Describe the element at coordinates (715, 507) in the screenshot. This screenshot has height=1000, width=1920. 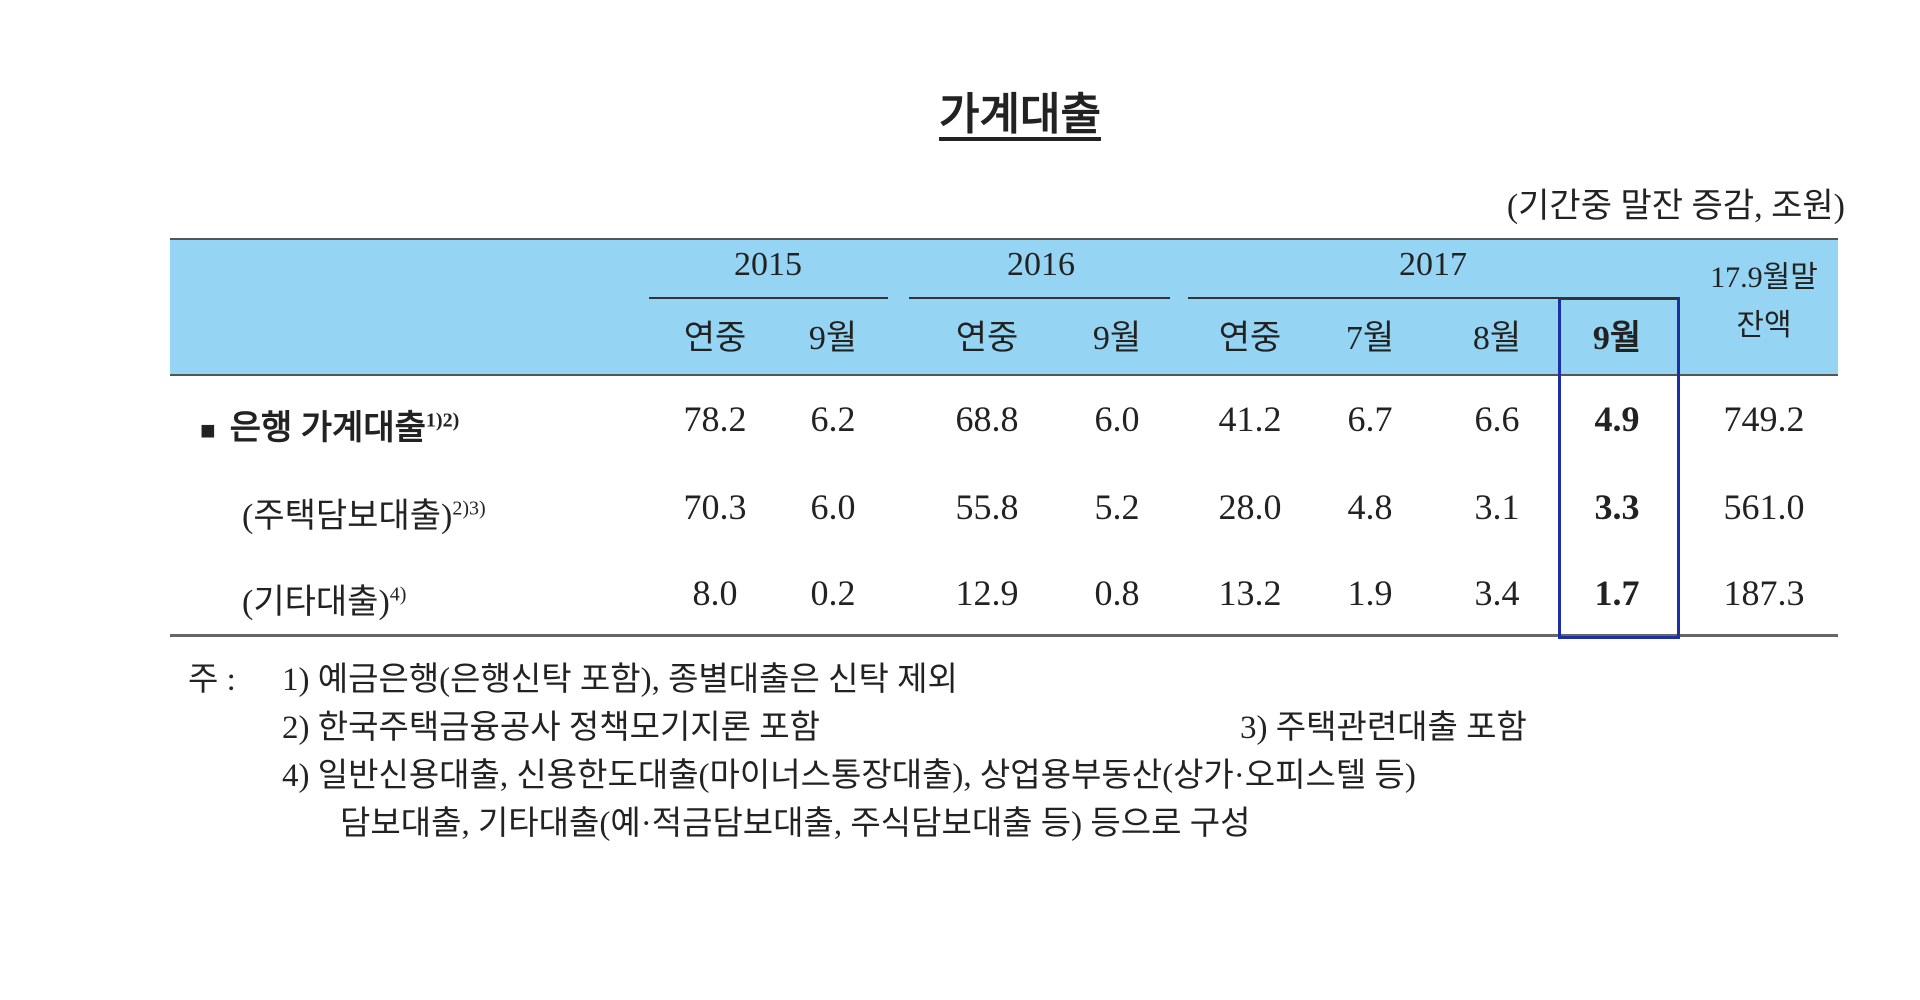
I see `cell: 70.3` at that location.